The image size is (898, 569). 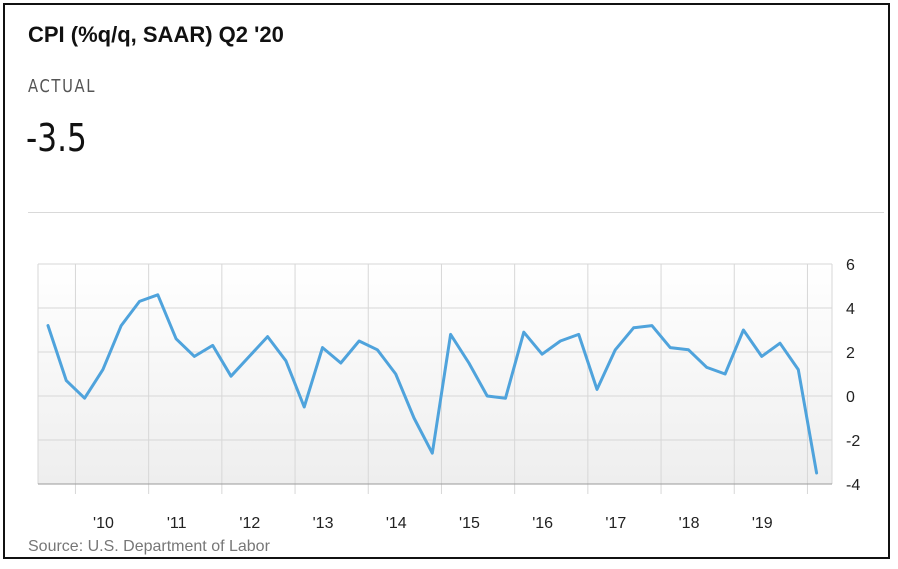 What do you see at coordinates (850, 397) in the screenshot?
I see `y-tick-label: 0` at bounding box center [850, 397].